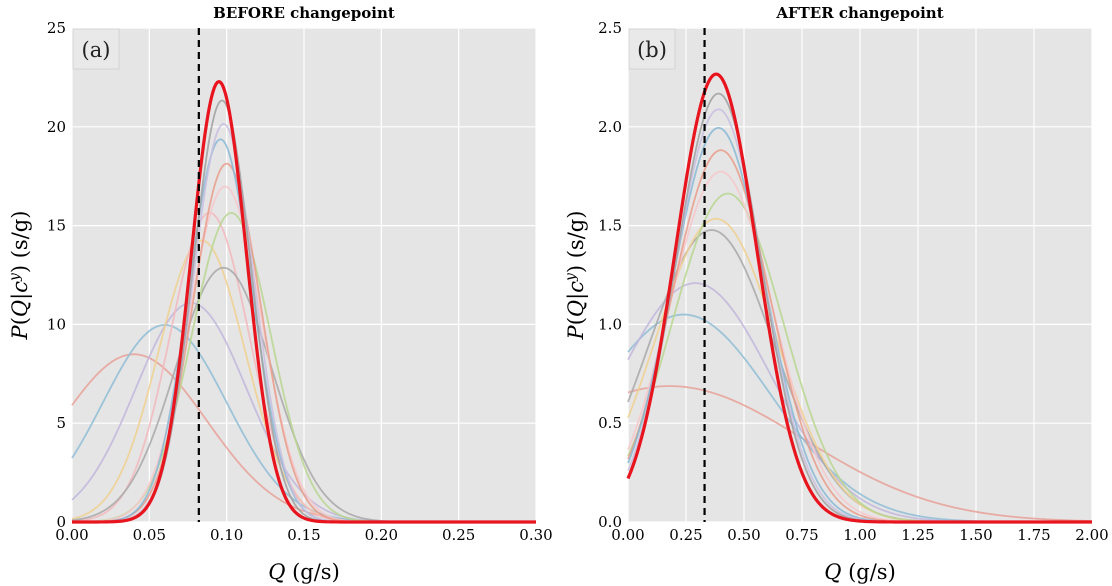  I want to click on panel-before-xlabel: Q (g/s), so click(304, 572).